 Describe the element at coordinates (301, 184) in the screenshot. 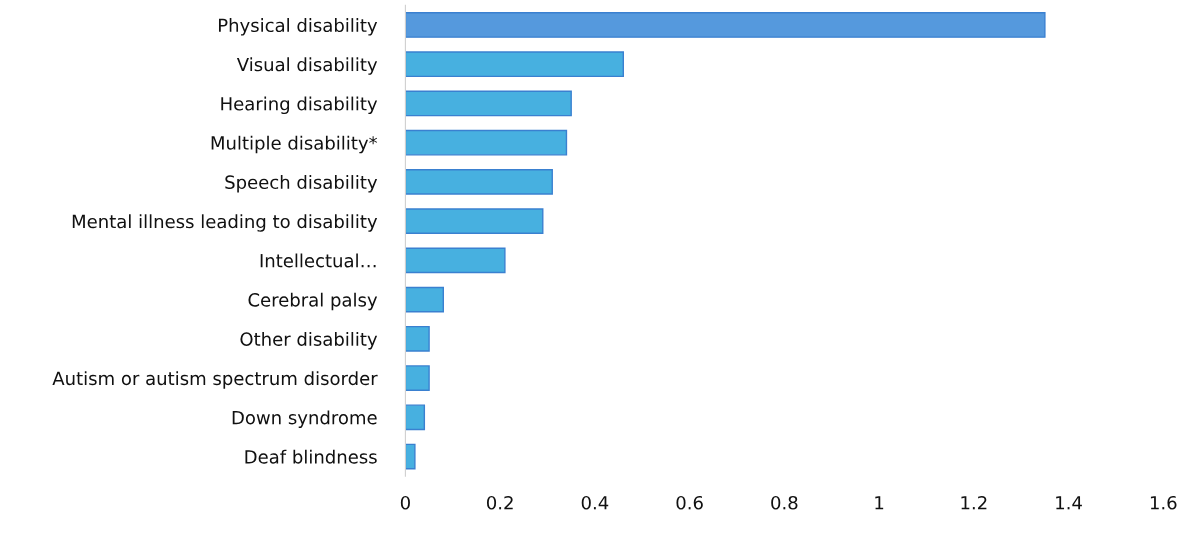

I see `y-tick-label: Speech disability` at that location.